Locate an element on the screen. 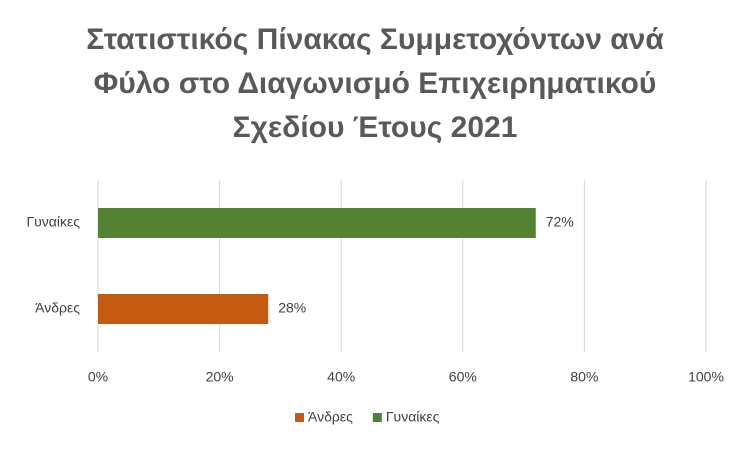 Image resolution: width=750 pixels, height=449 pixels. data-label: 28% is located at coordinates (292, 308).